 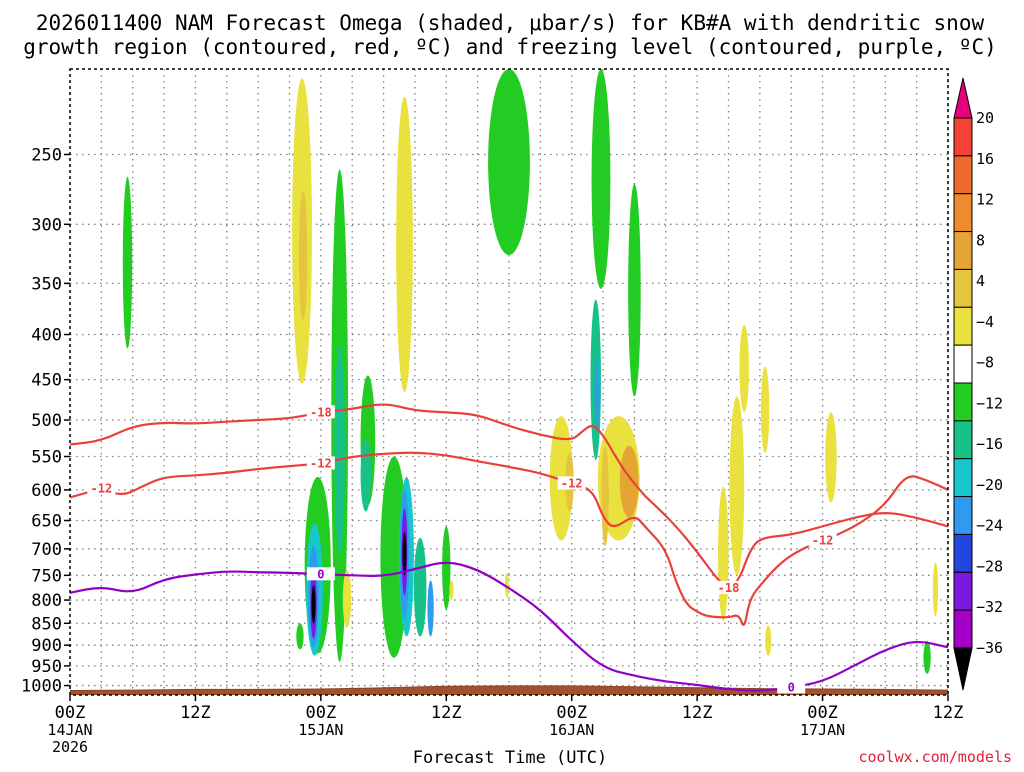 I want to click on terrain-surface, so click(x=509, y=690).